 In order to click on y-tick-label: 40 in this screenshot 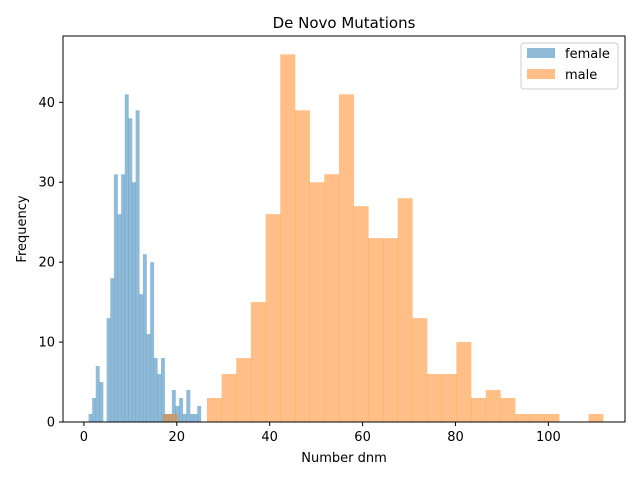, I will do `click(46, 103)`.